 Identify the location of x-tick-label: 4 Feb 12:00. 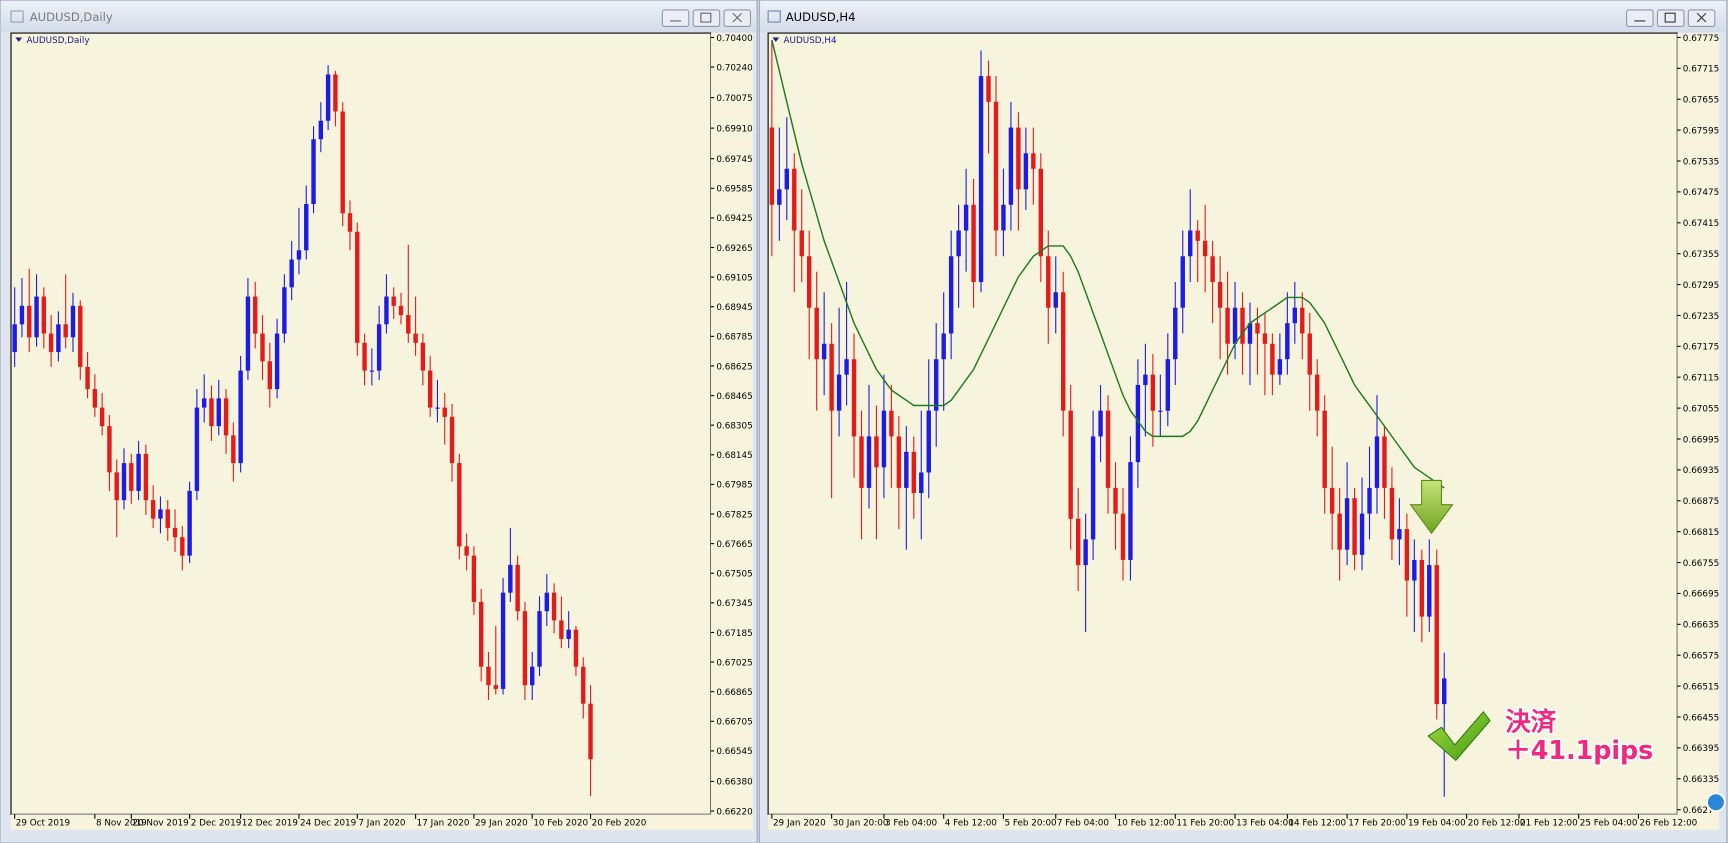
(971, 823).